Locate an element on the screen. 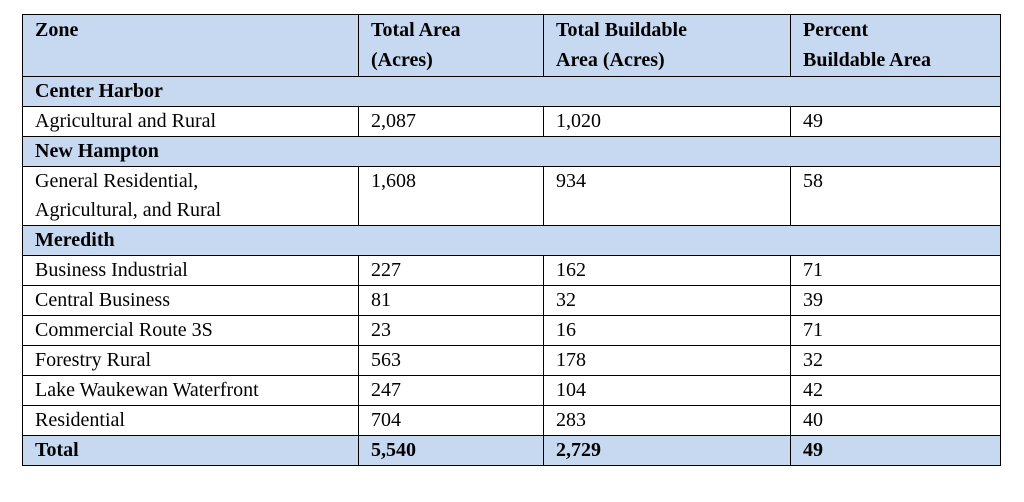 Image resolution: width=1024 pixels, height=502 pixels. data-row: Agricultural and Rural 2,087 1,020 49 is located at coordinates (511, 121).